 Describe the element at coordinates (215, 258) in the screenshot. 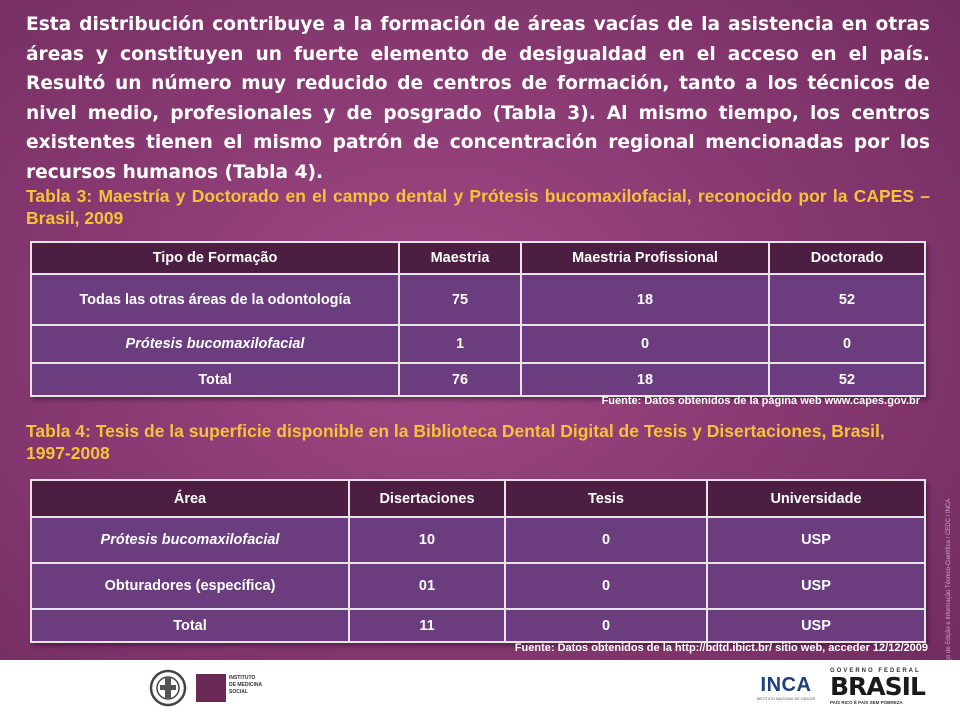

I see `header-cell: Tipo de Formação` at that location.